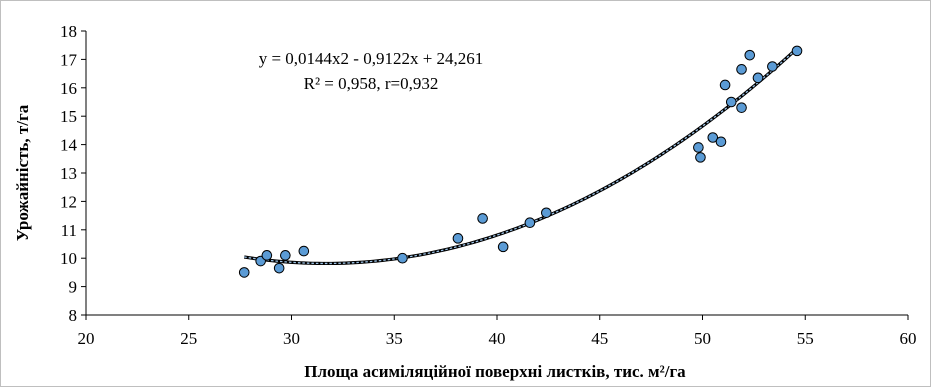 The width and height of the screenshot is (931, 388). I want to click on y-tick-label: 11, so click(69, 230).